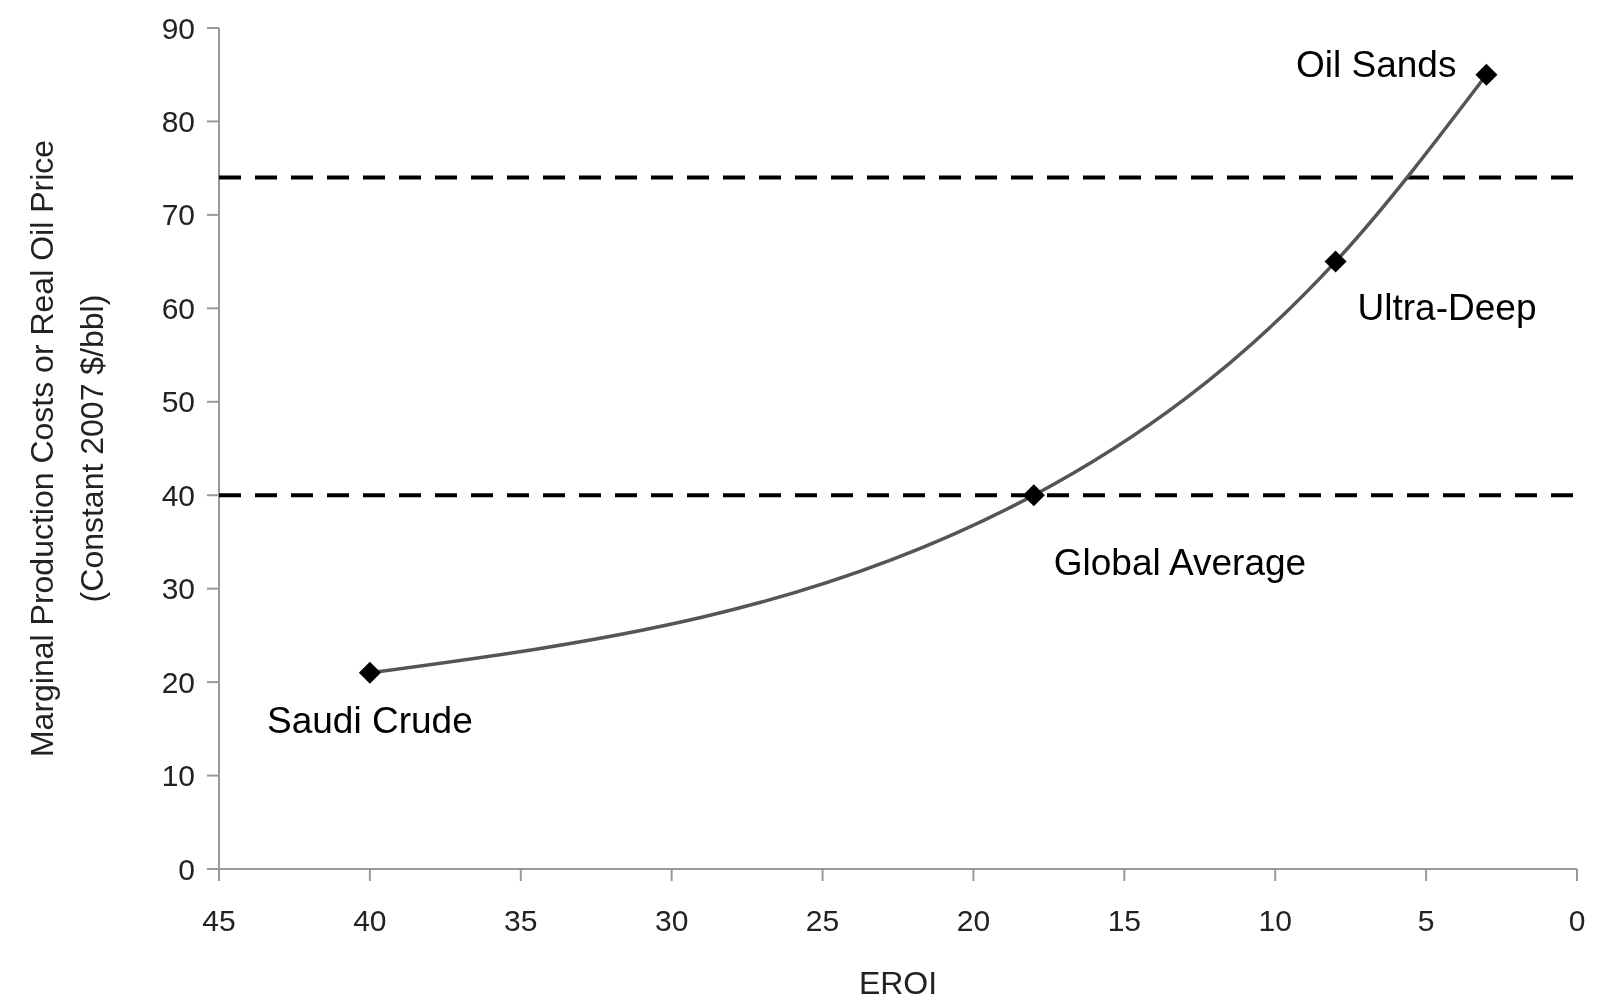 This screenshot has height=1006, width=1598. I want to click on y-tick-label: 70, so click(178, 215).